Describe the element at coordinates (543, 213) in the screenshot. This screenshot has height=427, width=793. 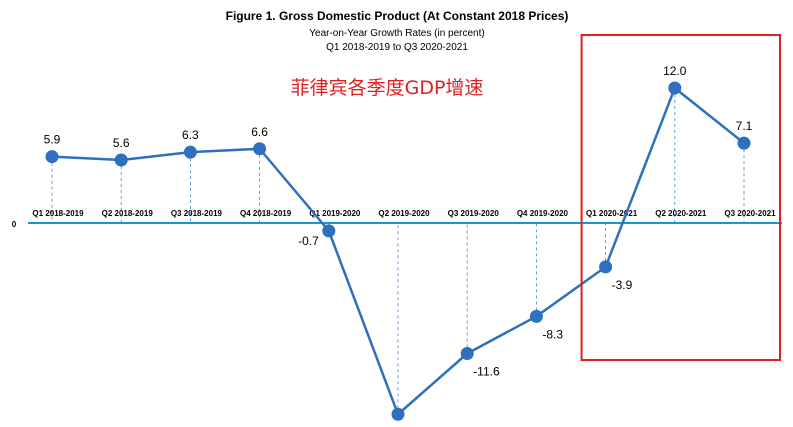
I see `category-tick-label: Q4 2019-2020` at that location.